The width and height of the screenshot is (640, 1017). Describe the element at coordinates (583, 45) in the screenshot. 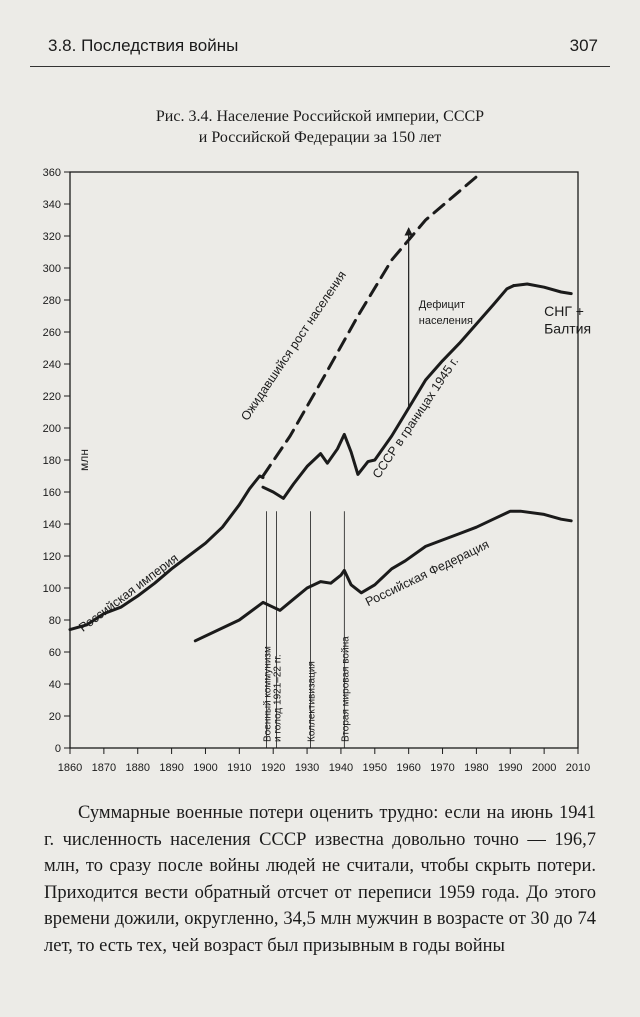

I see `page-number: 307` at that location.